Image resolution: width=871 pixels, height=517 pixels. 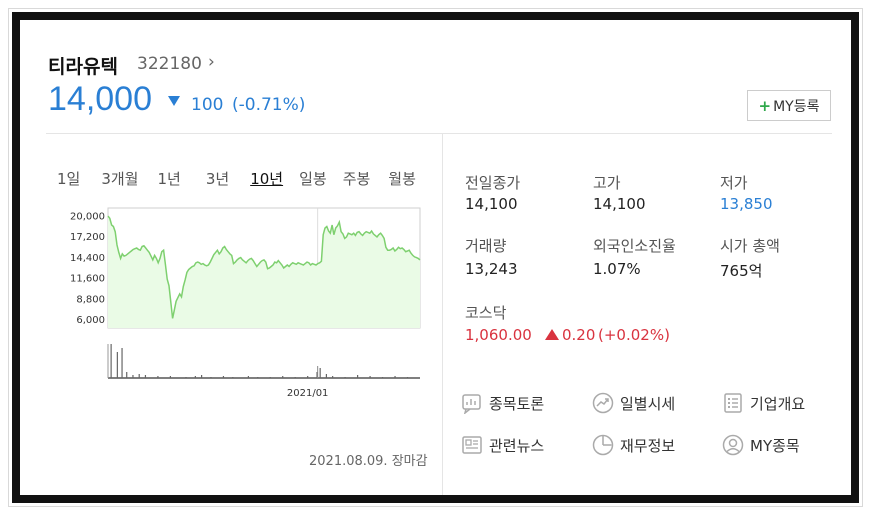 I want to click on price-line, so click(x=264, y=267).